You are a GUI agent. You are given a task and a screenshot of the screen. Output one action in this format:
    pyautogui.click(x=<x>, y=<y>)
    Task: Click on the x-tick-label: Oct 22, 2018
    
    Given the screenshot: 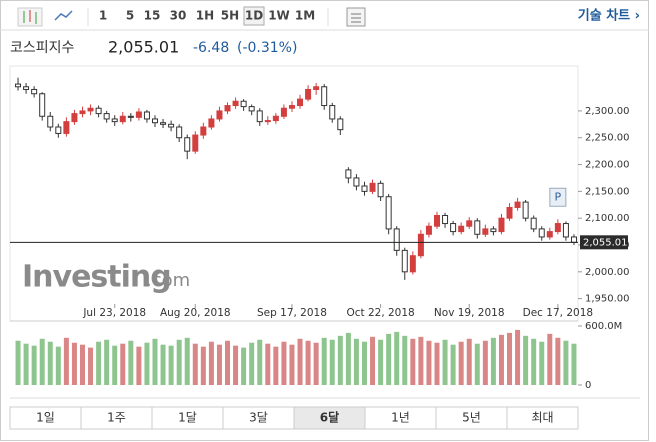 What is the action you would take?
    pyautogui.click(x=380, y=313)
    